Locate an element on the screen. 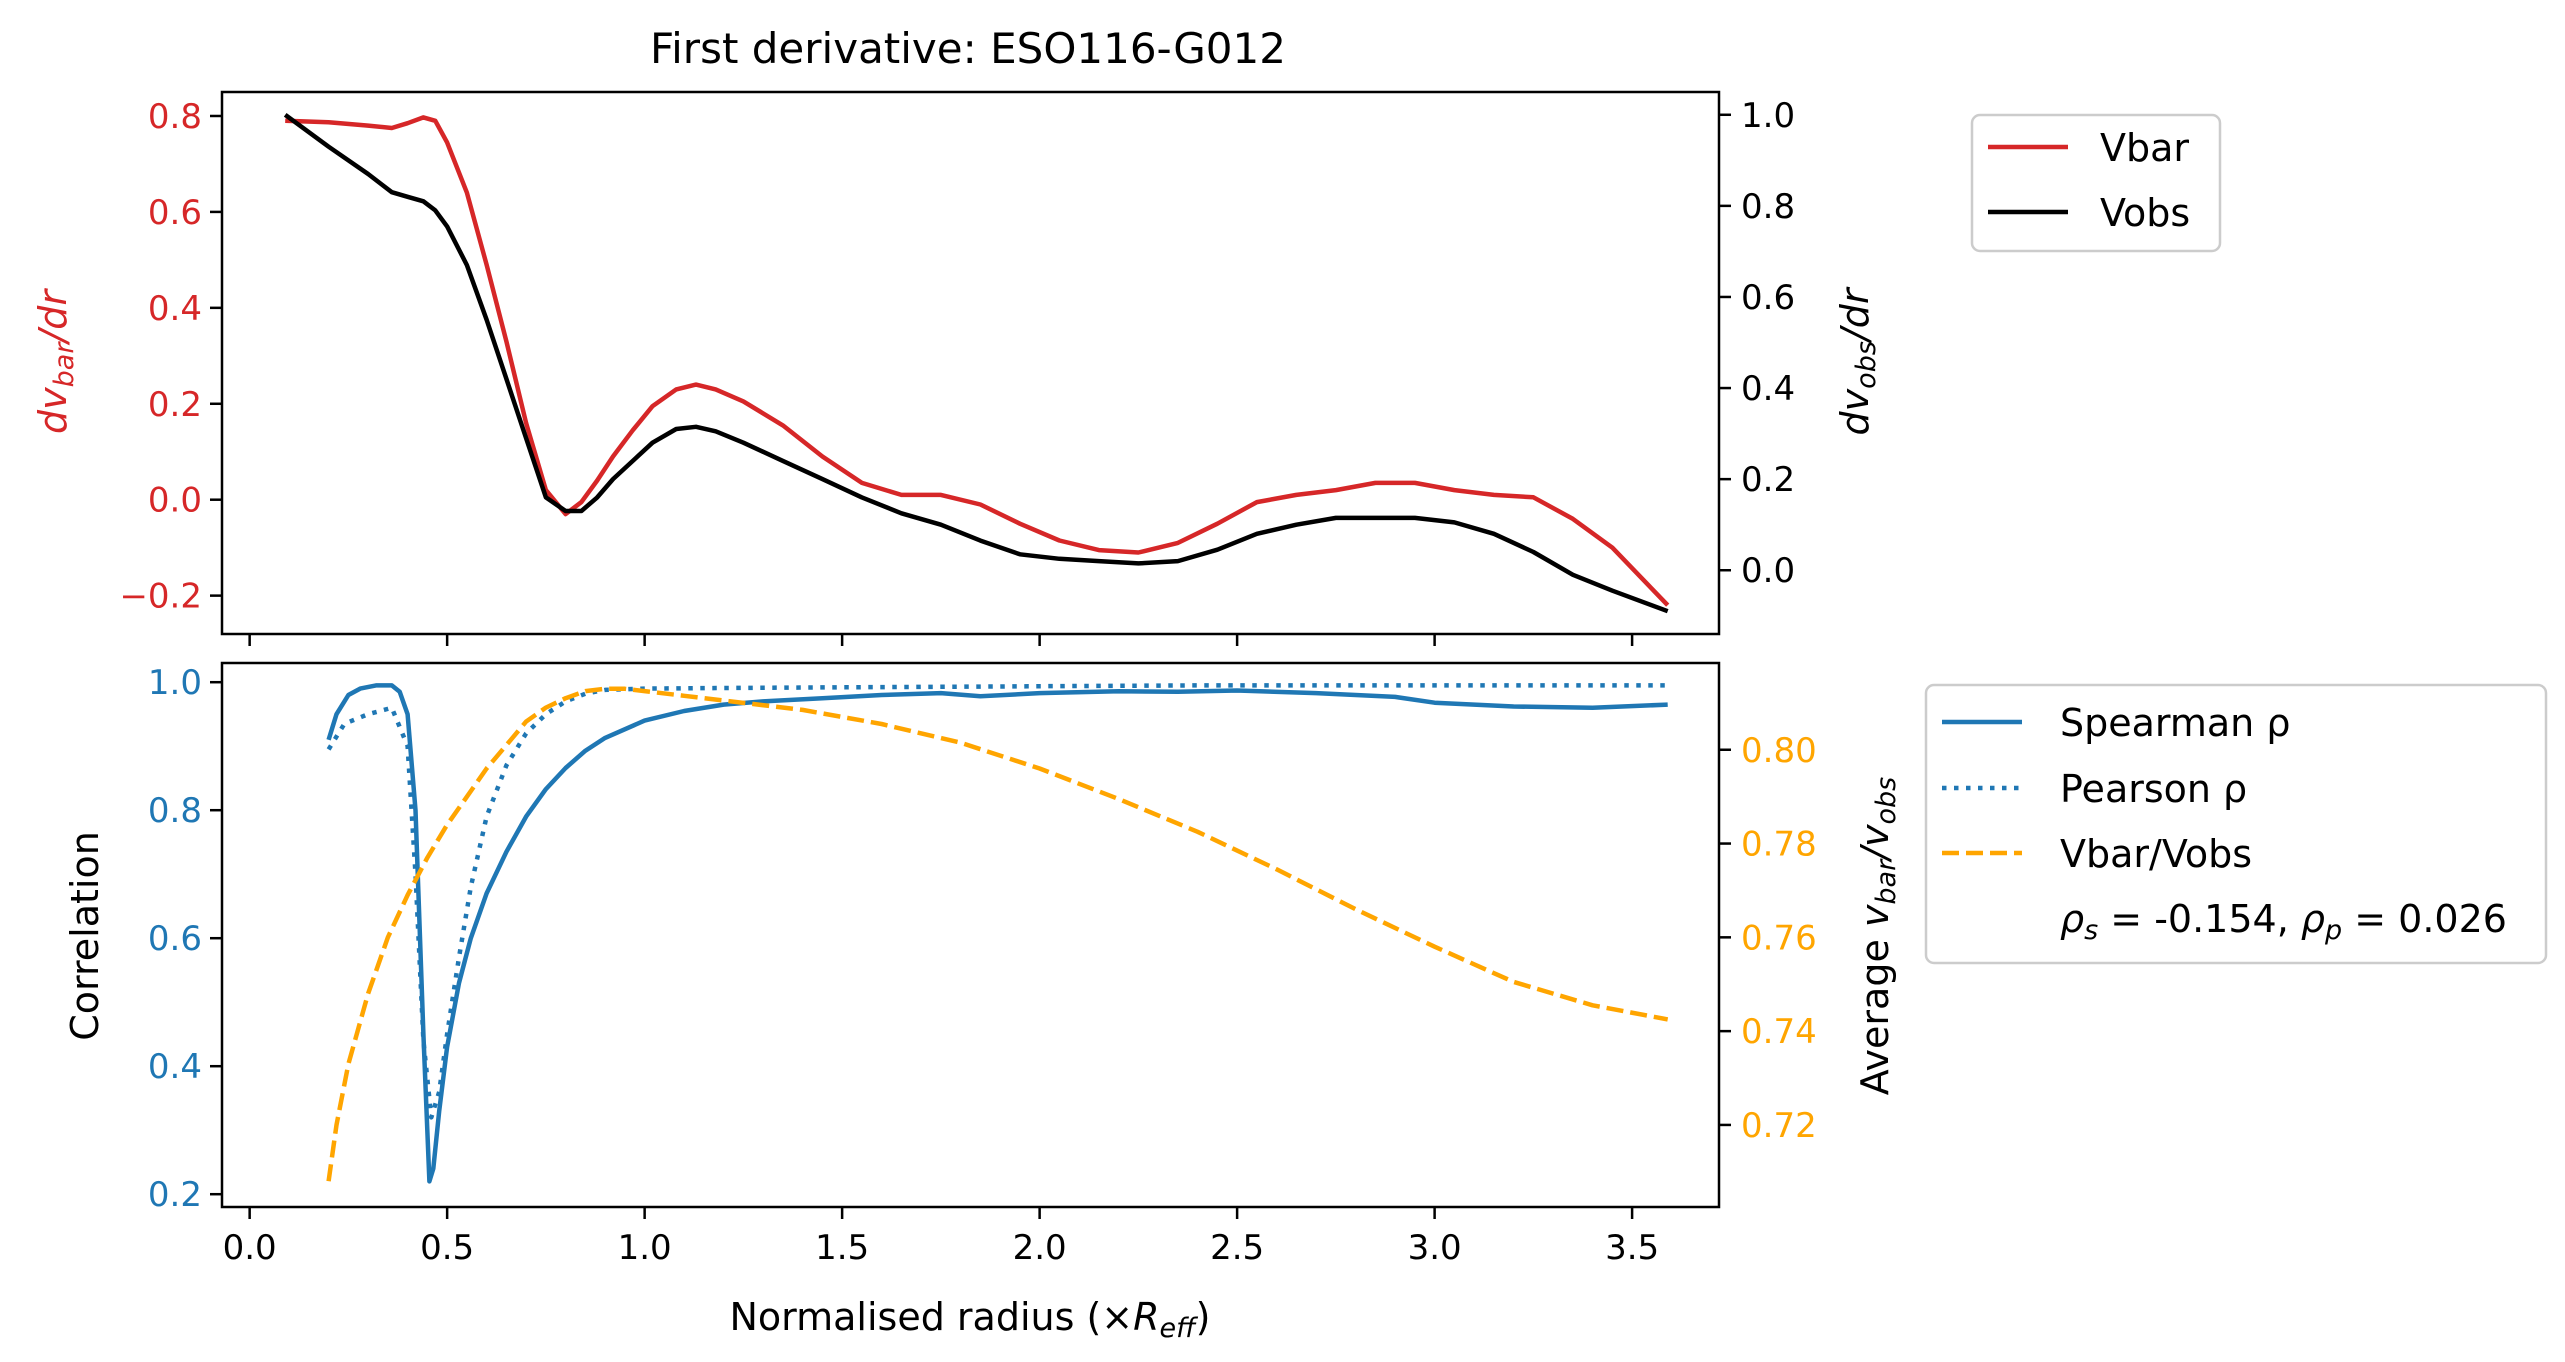 The width and height of the screenshot is (2565, 1362). right-y-tick-label: 0.2 is located at coordinates (1768, 480).